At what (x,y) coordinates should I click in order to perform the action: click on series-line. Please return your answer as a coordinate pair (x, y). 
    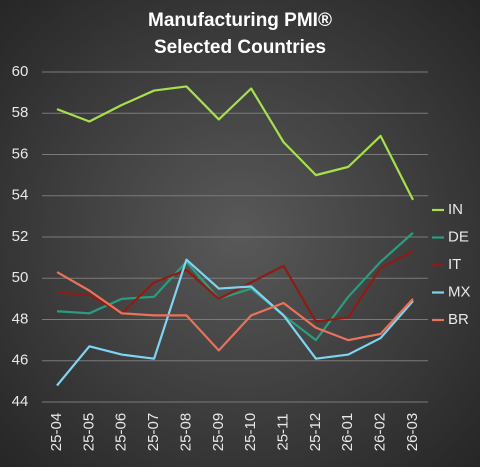
    Looking at the image, I should click on (235, 311).